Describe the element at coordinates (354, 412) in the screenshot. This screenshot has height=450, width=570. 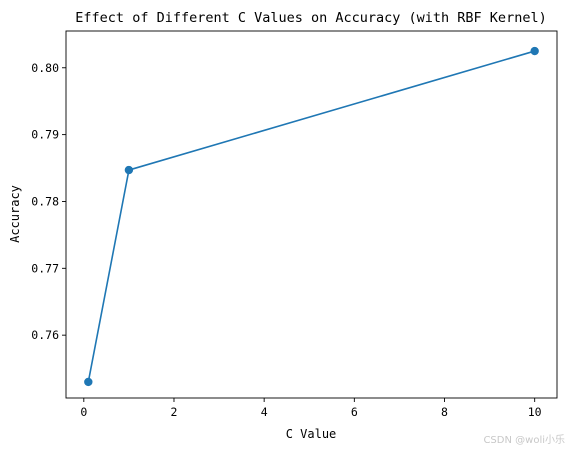
I see `x-tick-label: 6` at that location.